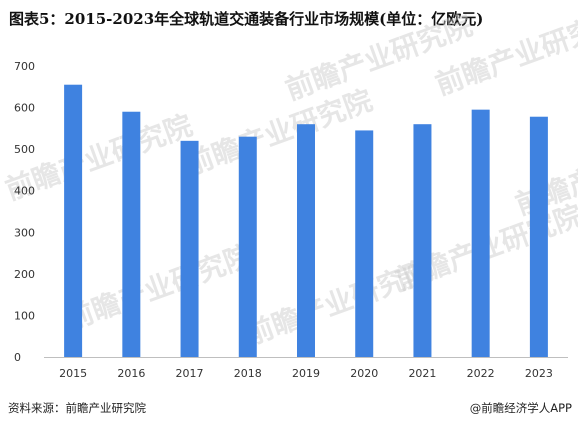  I want to click on bar-2018, so click(247, 246).